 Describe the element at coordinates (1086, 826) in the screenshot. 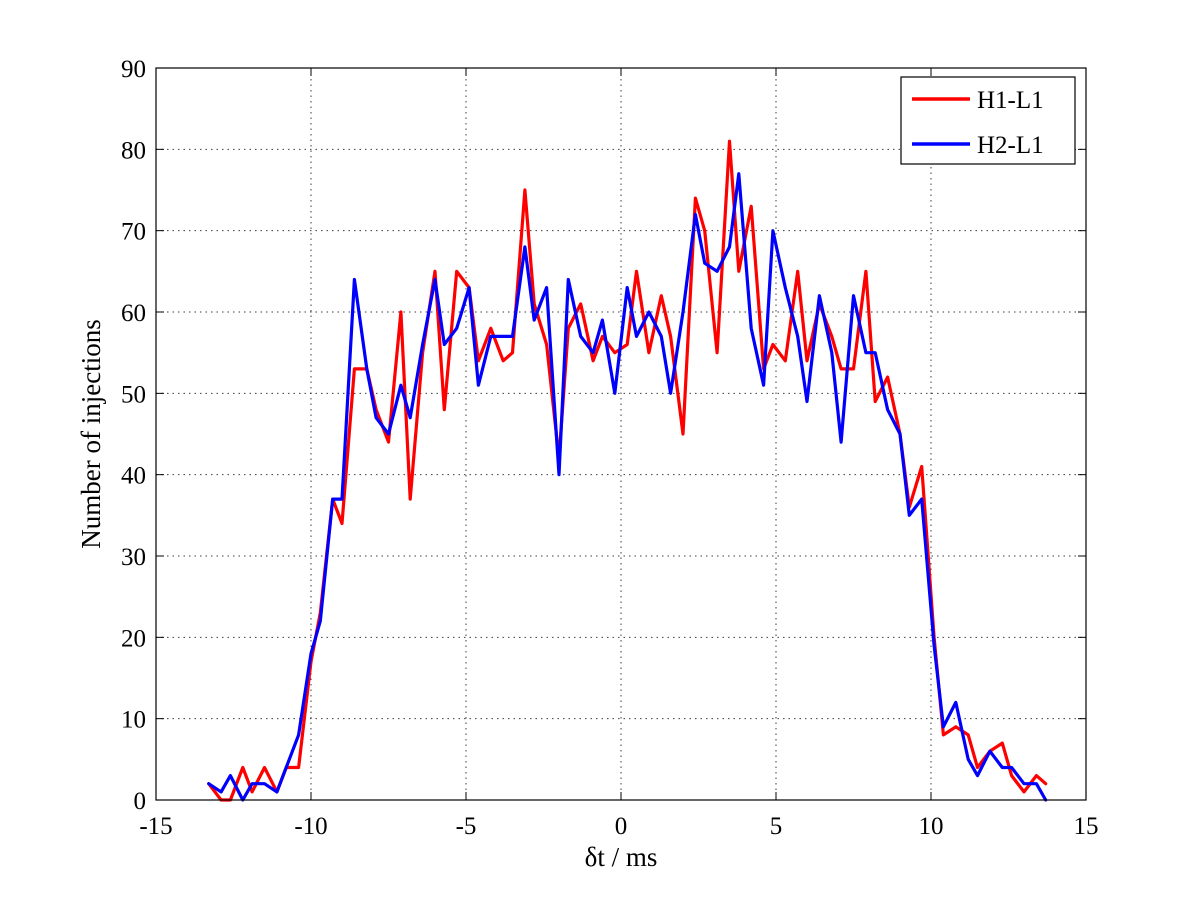

I see `x-tick-label: 15` at that location.